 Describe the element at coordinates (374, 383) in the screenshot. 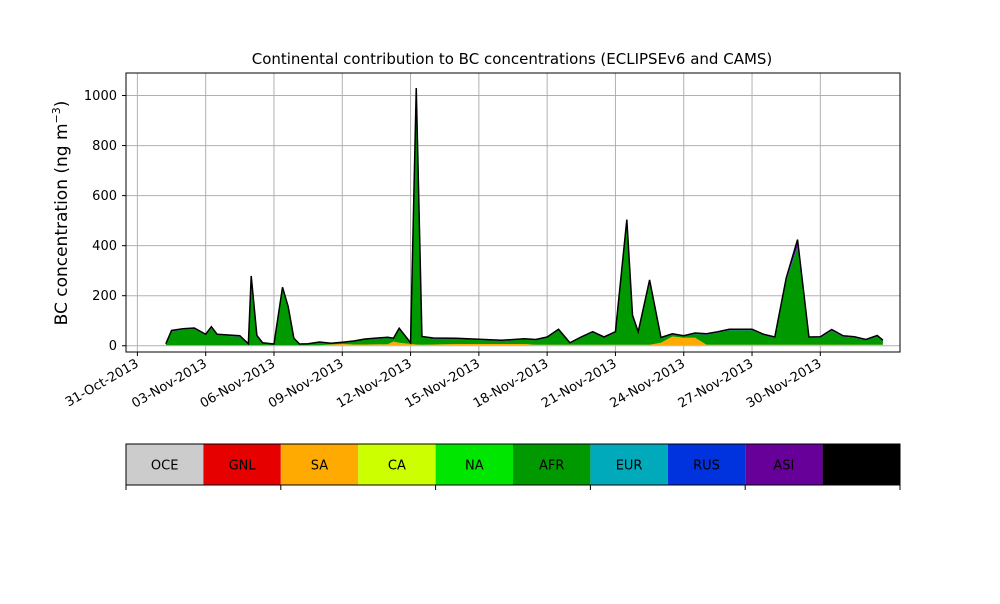

I see `x-tick-label: 12-Nov-2013` at that location.